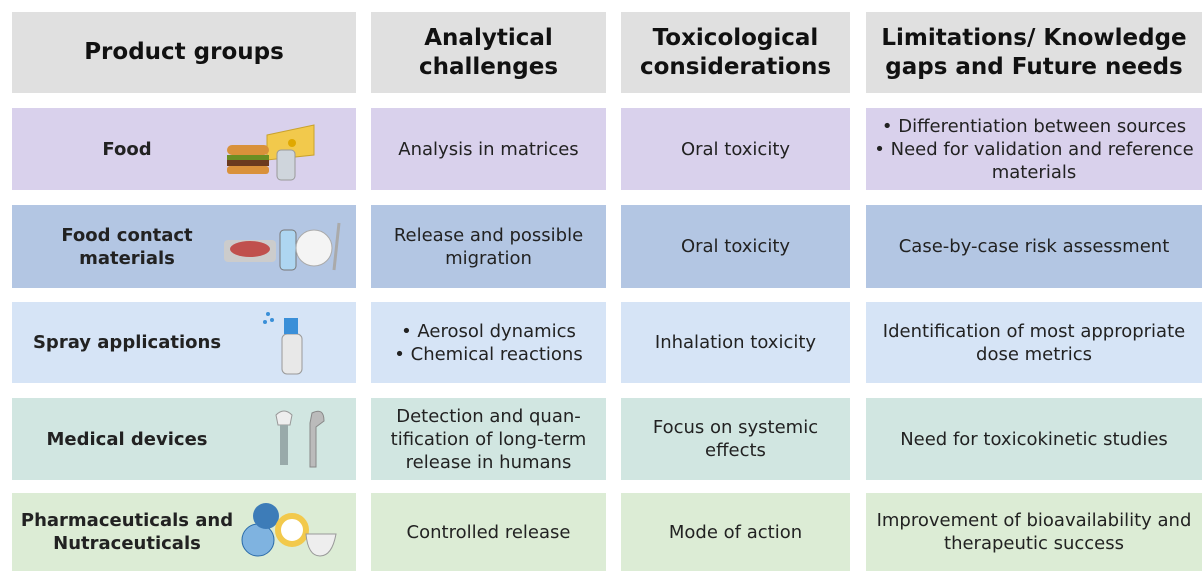 Image resolution: width=1202 pixels, height=571 pixels. What do you see at coordinates (488, 52) in the screenshot?
I see `header-cell: Analytical challenges` at bounding box center [488, 52].